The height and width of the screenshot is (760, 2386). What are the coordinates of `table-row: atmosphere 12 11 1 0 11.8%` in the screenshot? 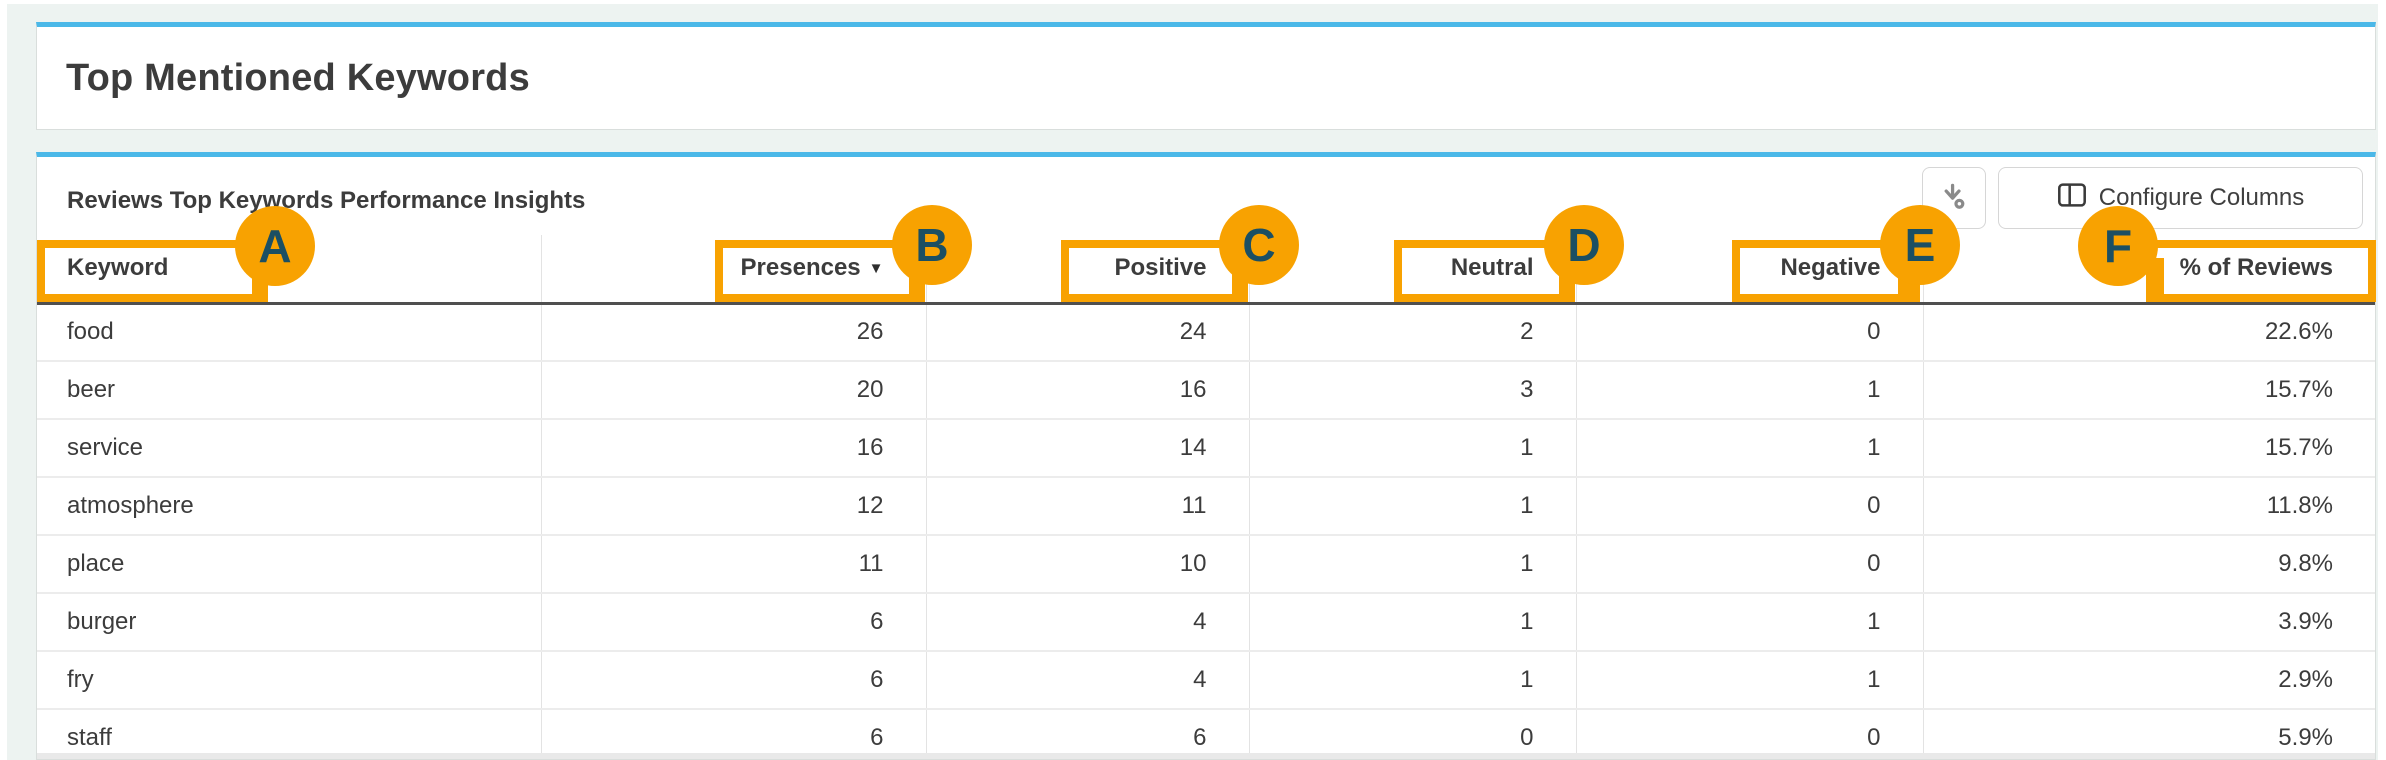 It's located at (1206, 506).